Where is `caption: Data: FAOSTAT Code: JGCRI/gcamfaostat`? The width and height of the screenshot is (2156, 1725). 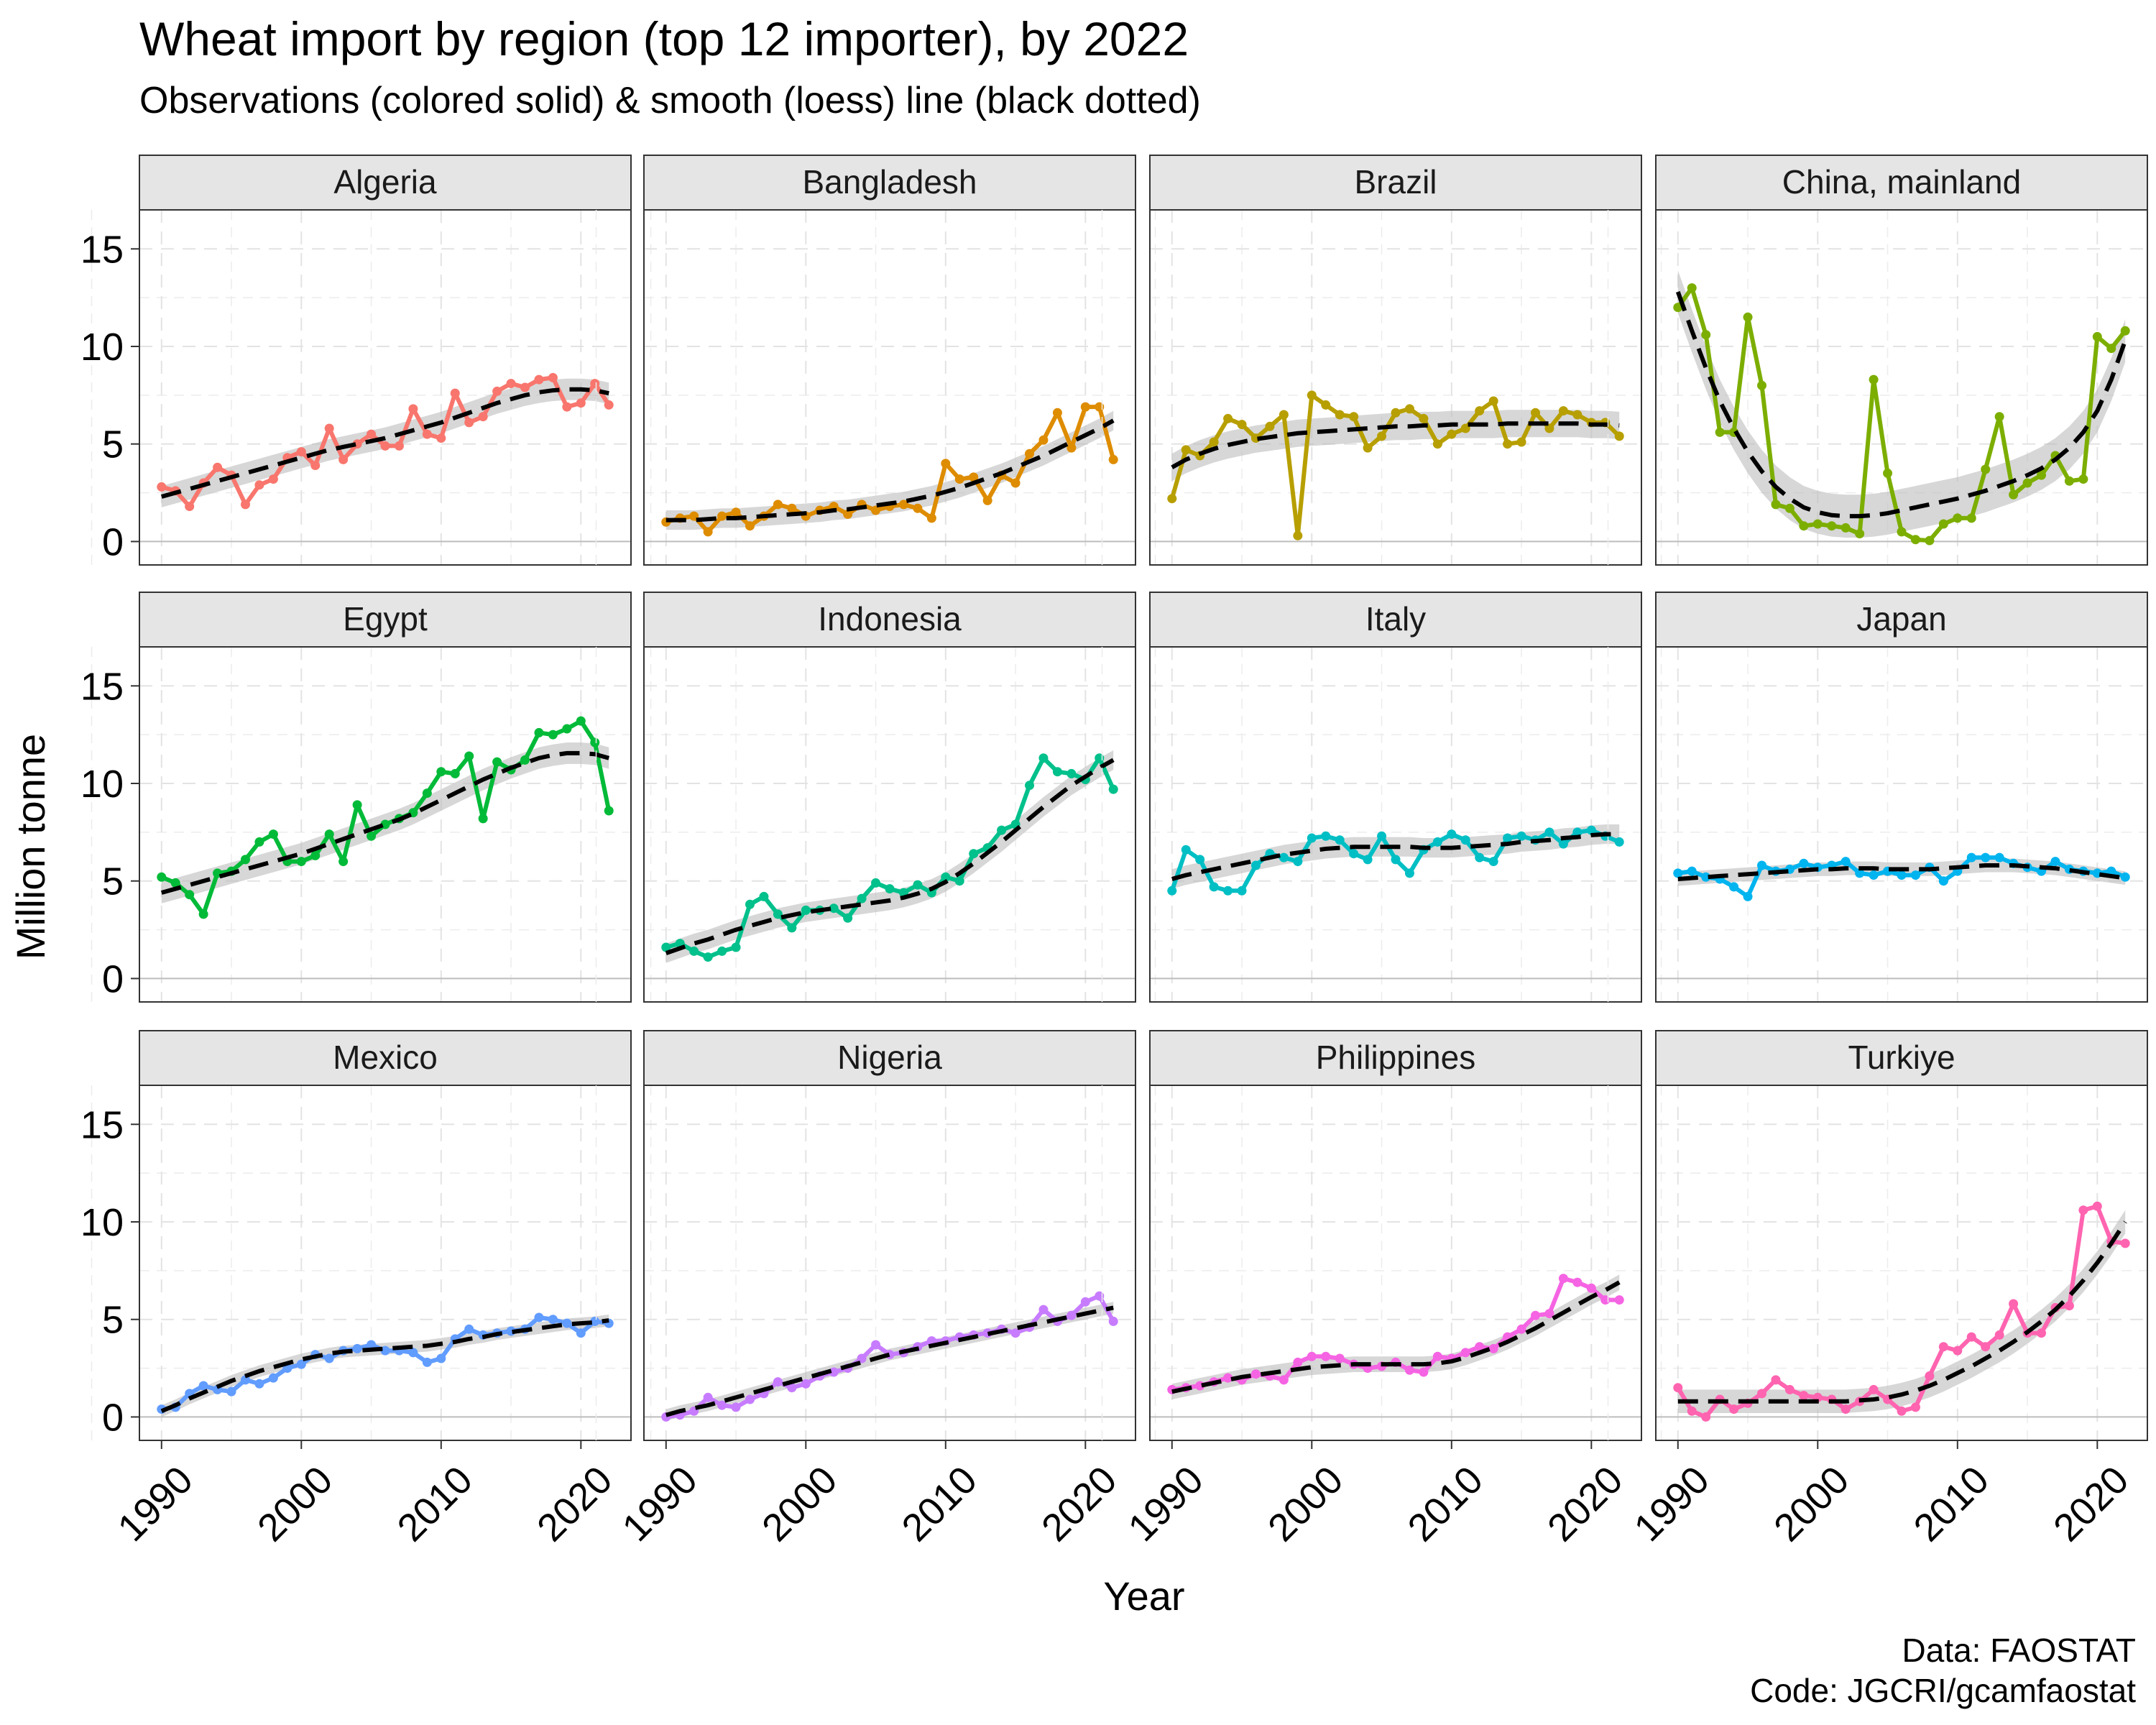 caption: Data: FAOSTAT Code: JGCRI/gcamfaostat is located at coordinates (1943, 1670).